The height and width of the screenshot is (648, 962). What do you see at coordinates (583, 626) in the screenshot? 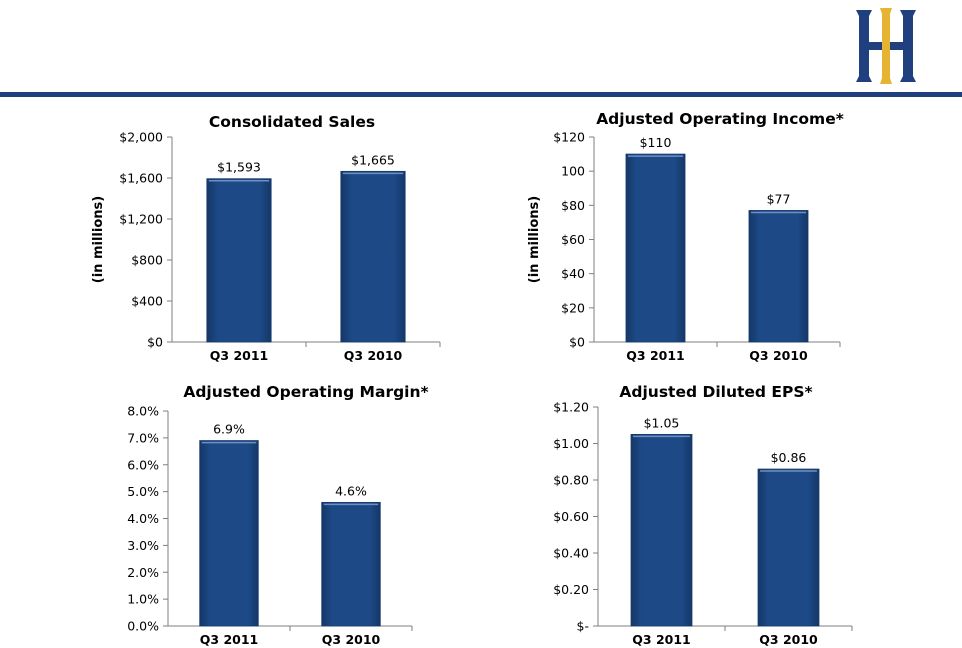
I see `y-tick-label: $-` at bounding box center [583, 626].